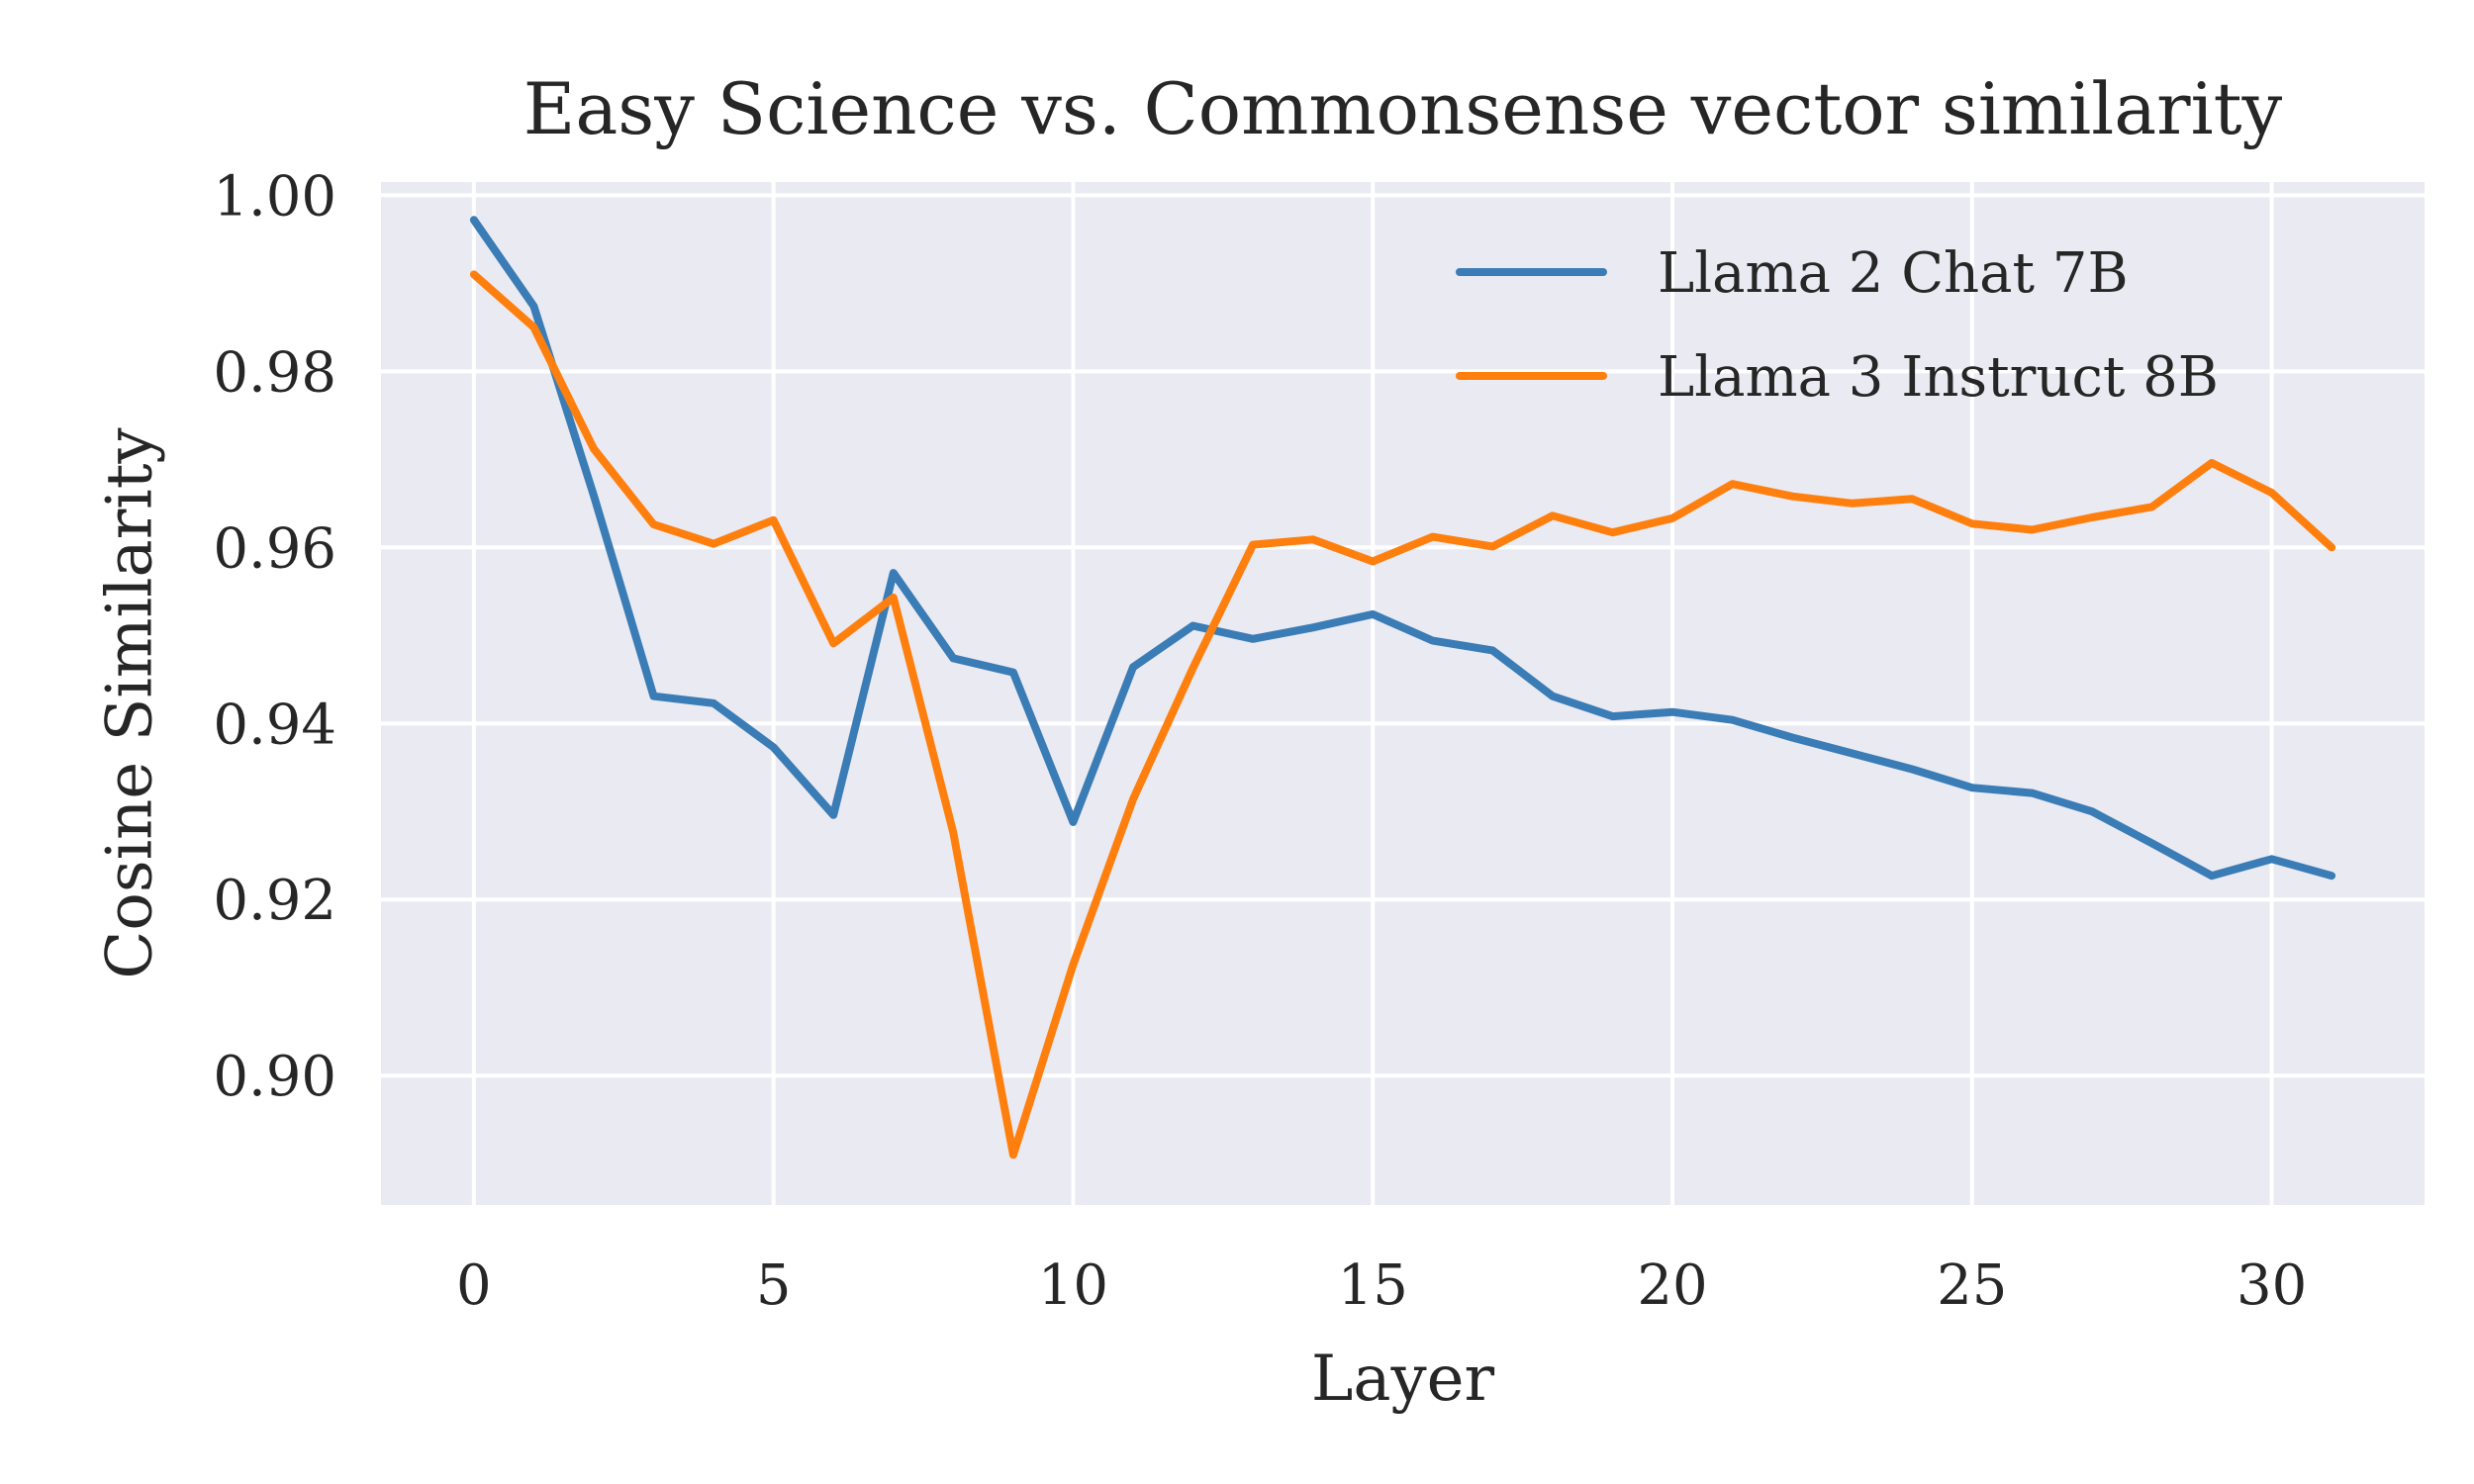 This screenshot has width=2474, height=1484. I want to click on y-tick-label: 1.00, so click(274, 196).